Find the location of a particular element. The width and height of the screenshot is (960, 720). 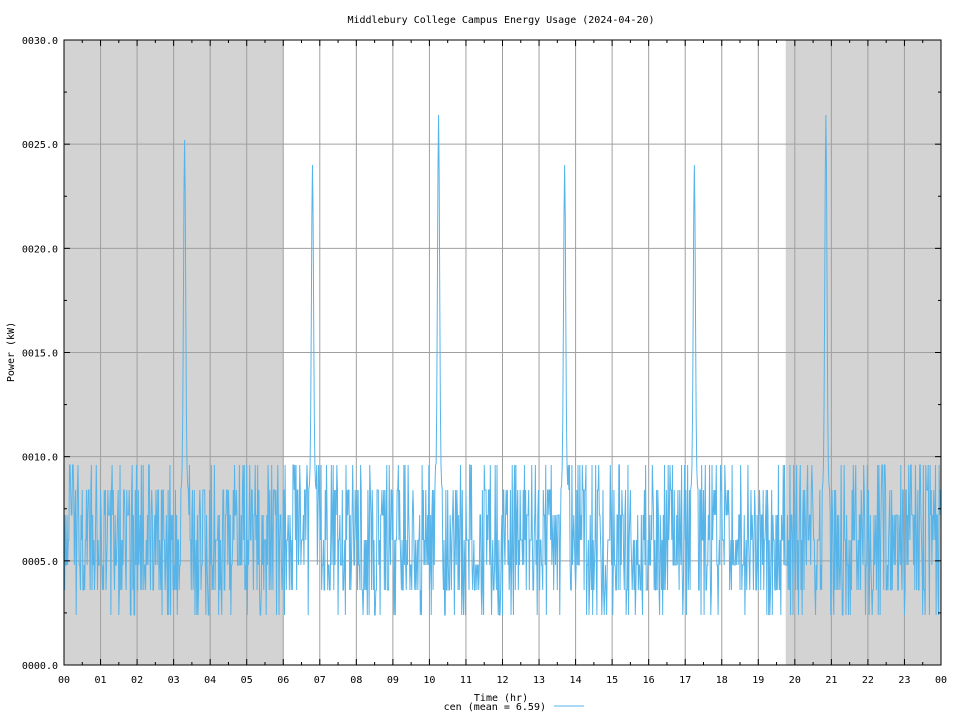

x-tick-label: 14 is located at coordinates (576, 680).